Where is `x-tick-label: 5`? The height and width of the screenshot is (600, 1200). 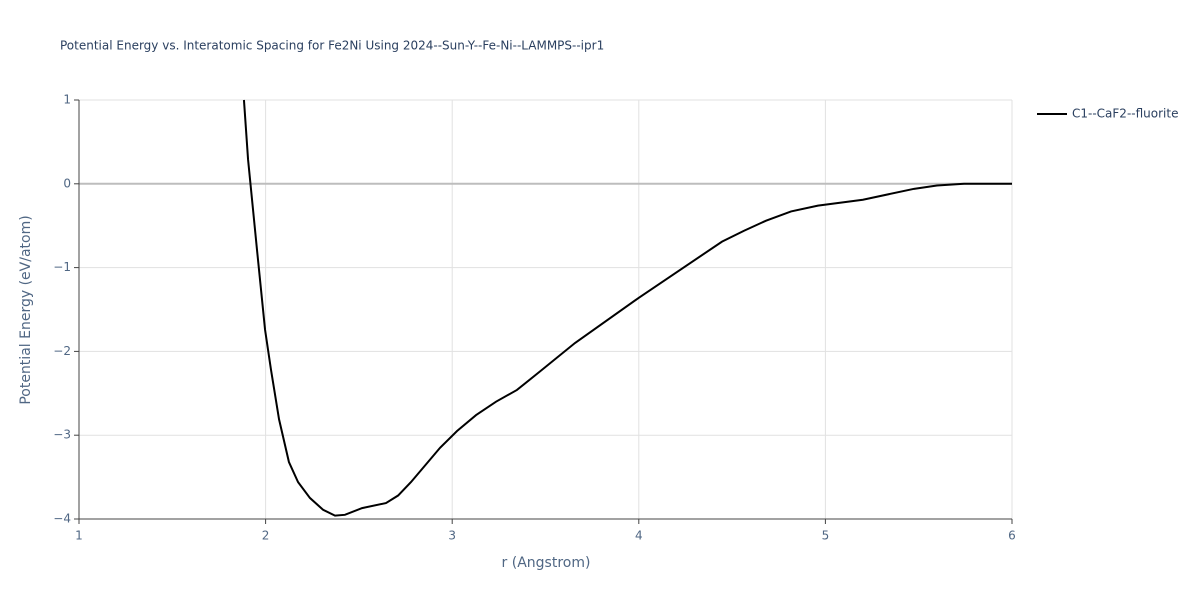 x-tick-label: 5 is located at coordinates (826, 536).